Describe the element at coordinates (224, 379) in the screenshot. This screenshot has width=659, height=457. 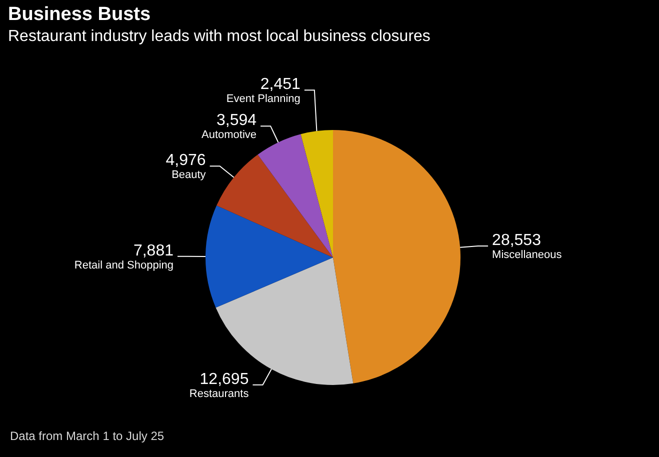
I see `data-label: 12,695` at that location.